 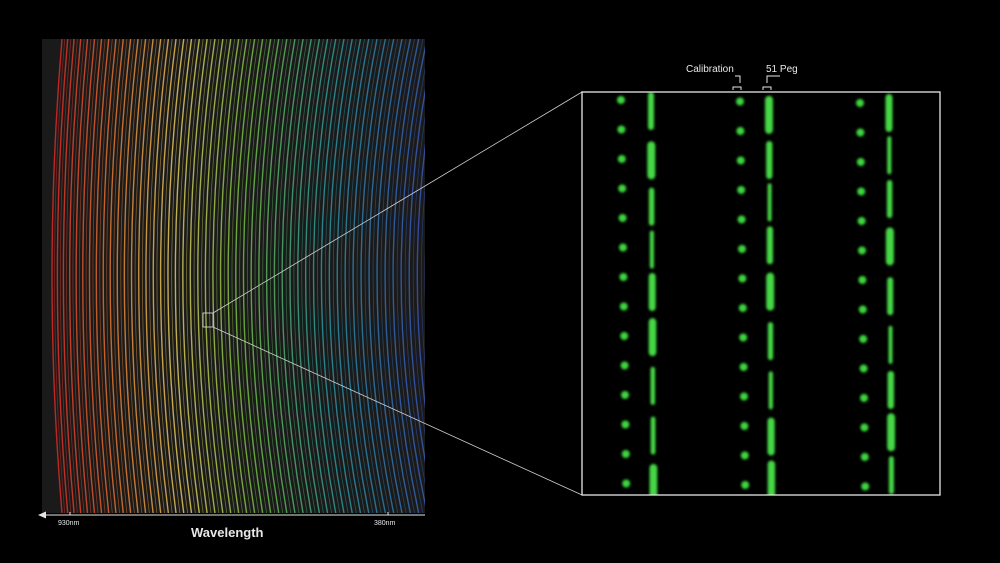 What do you see at coordinates (710, 69) in the screenshot?
I see `calibration-label: Calibration` at bounding box center [710, 69].